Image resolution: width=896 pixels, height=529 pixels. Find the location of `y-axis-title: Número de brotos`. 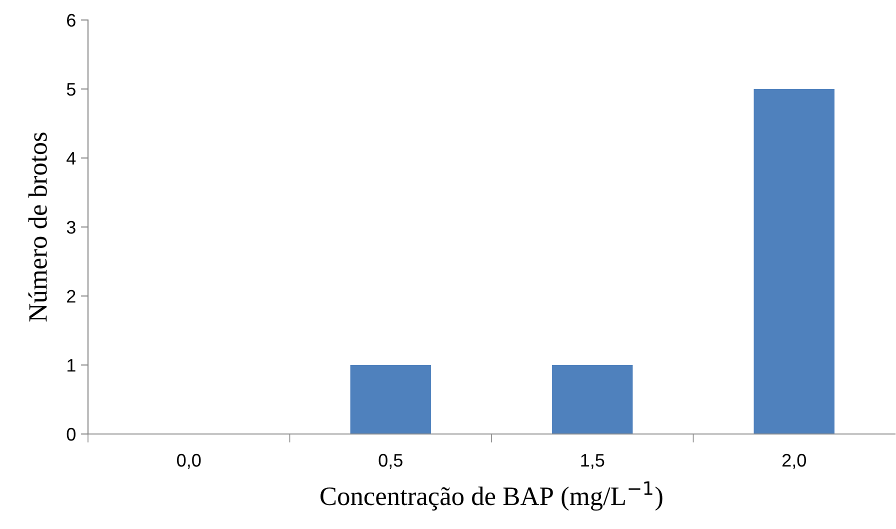

y-axis-title: Número de brotos is located at coordinates (37, 227).